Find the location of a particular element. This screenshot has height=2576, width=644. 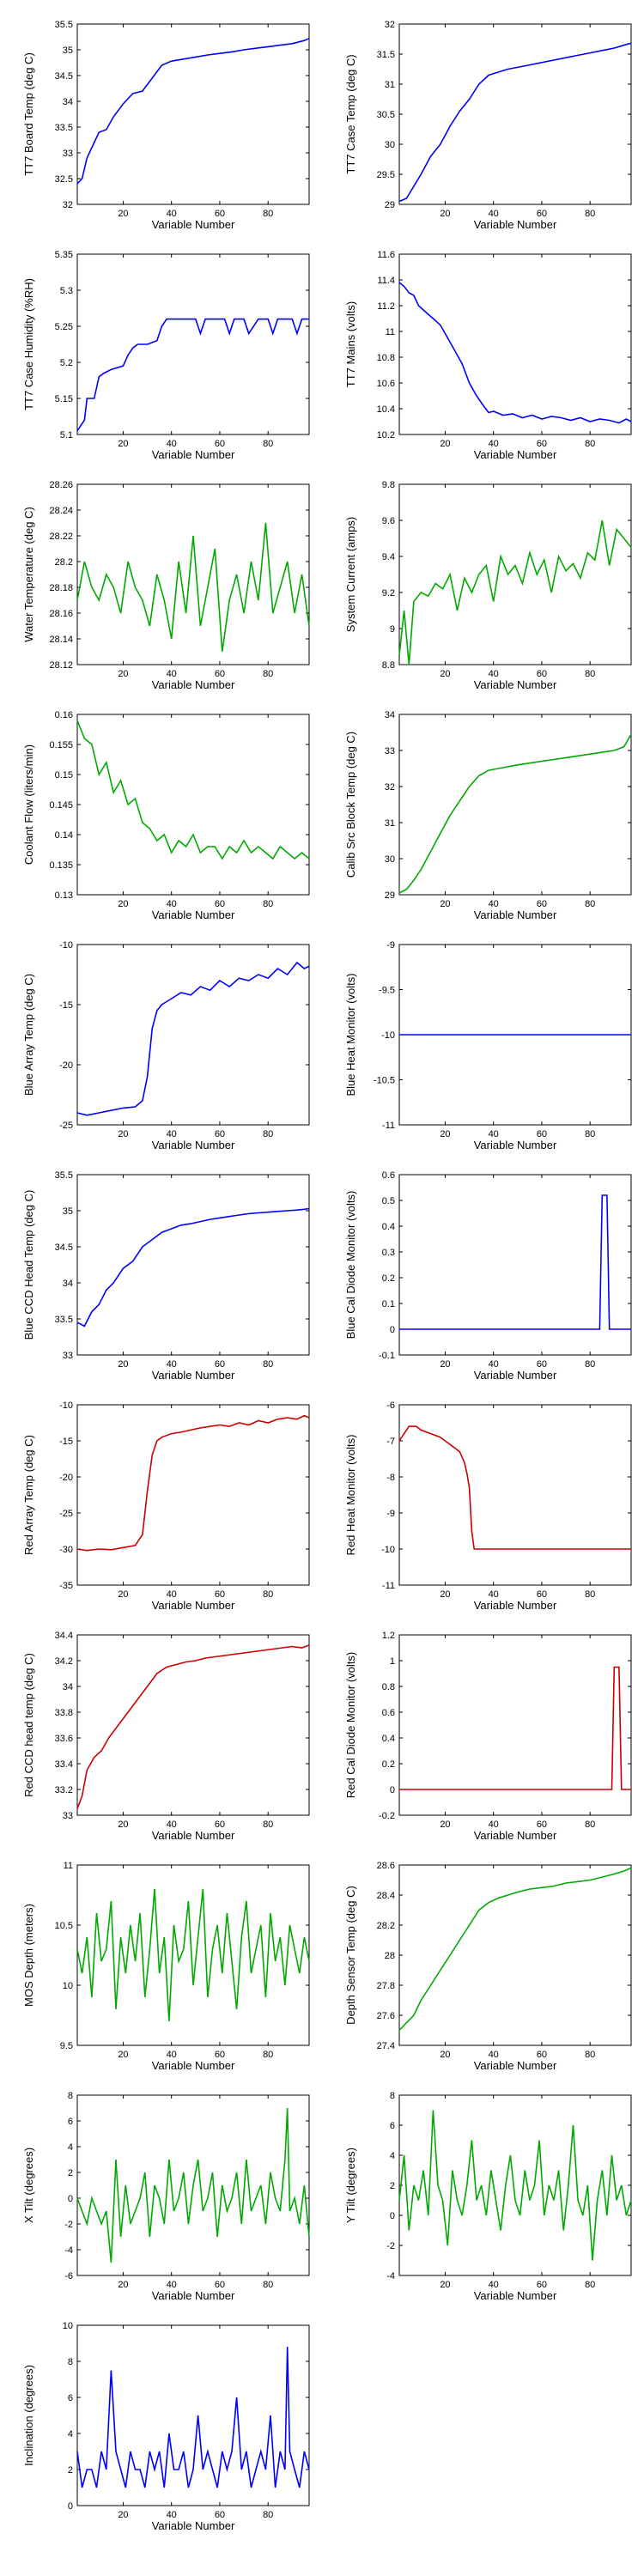

y-axis-label: Y Tilt (degrees) is located at coordinates (350, 2185).